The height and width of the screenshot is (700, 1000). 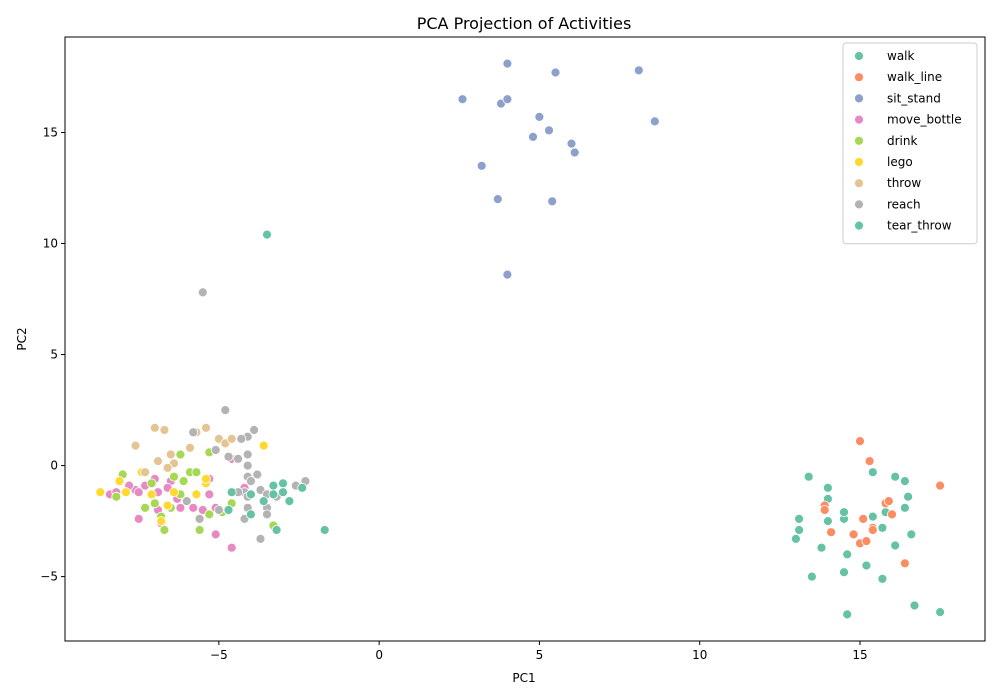 What do you see at coordinates (50, 244) in the screenshot?
I see `y-tick-label: 10` at bounding box center [50, 244].